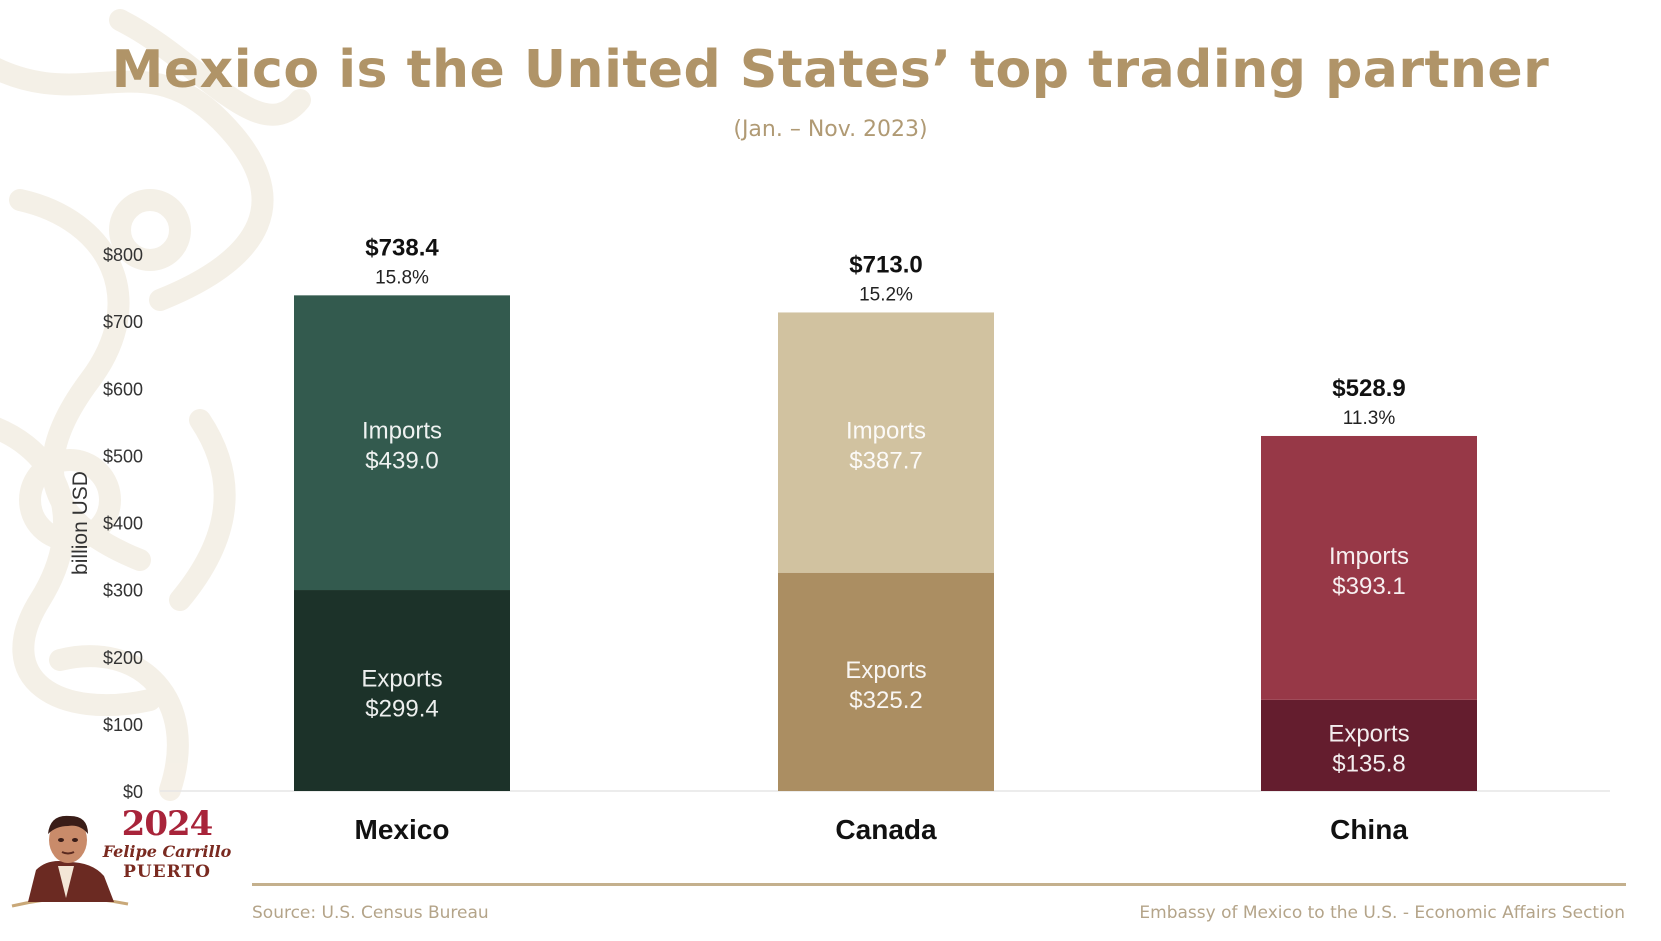  What do you see at coordinates (123, 725) in the screenshot?
I see `y-tick-label: $100` at bounding box center [123, 725].